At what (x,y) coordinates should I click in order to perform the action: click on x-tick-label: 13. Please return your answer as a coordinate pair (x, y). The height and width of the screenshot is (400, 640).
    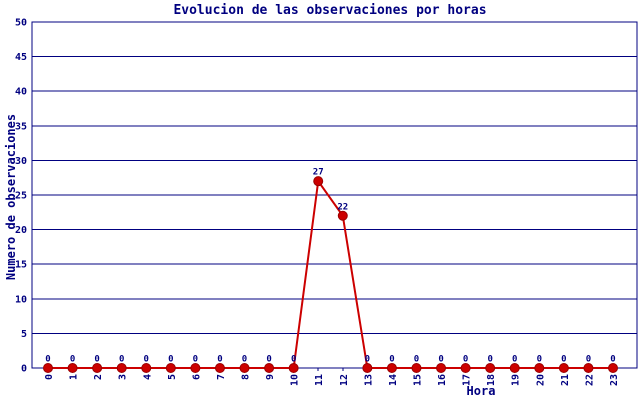
    Looking at the image, I should click on (368, 380).